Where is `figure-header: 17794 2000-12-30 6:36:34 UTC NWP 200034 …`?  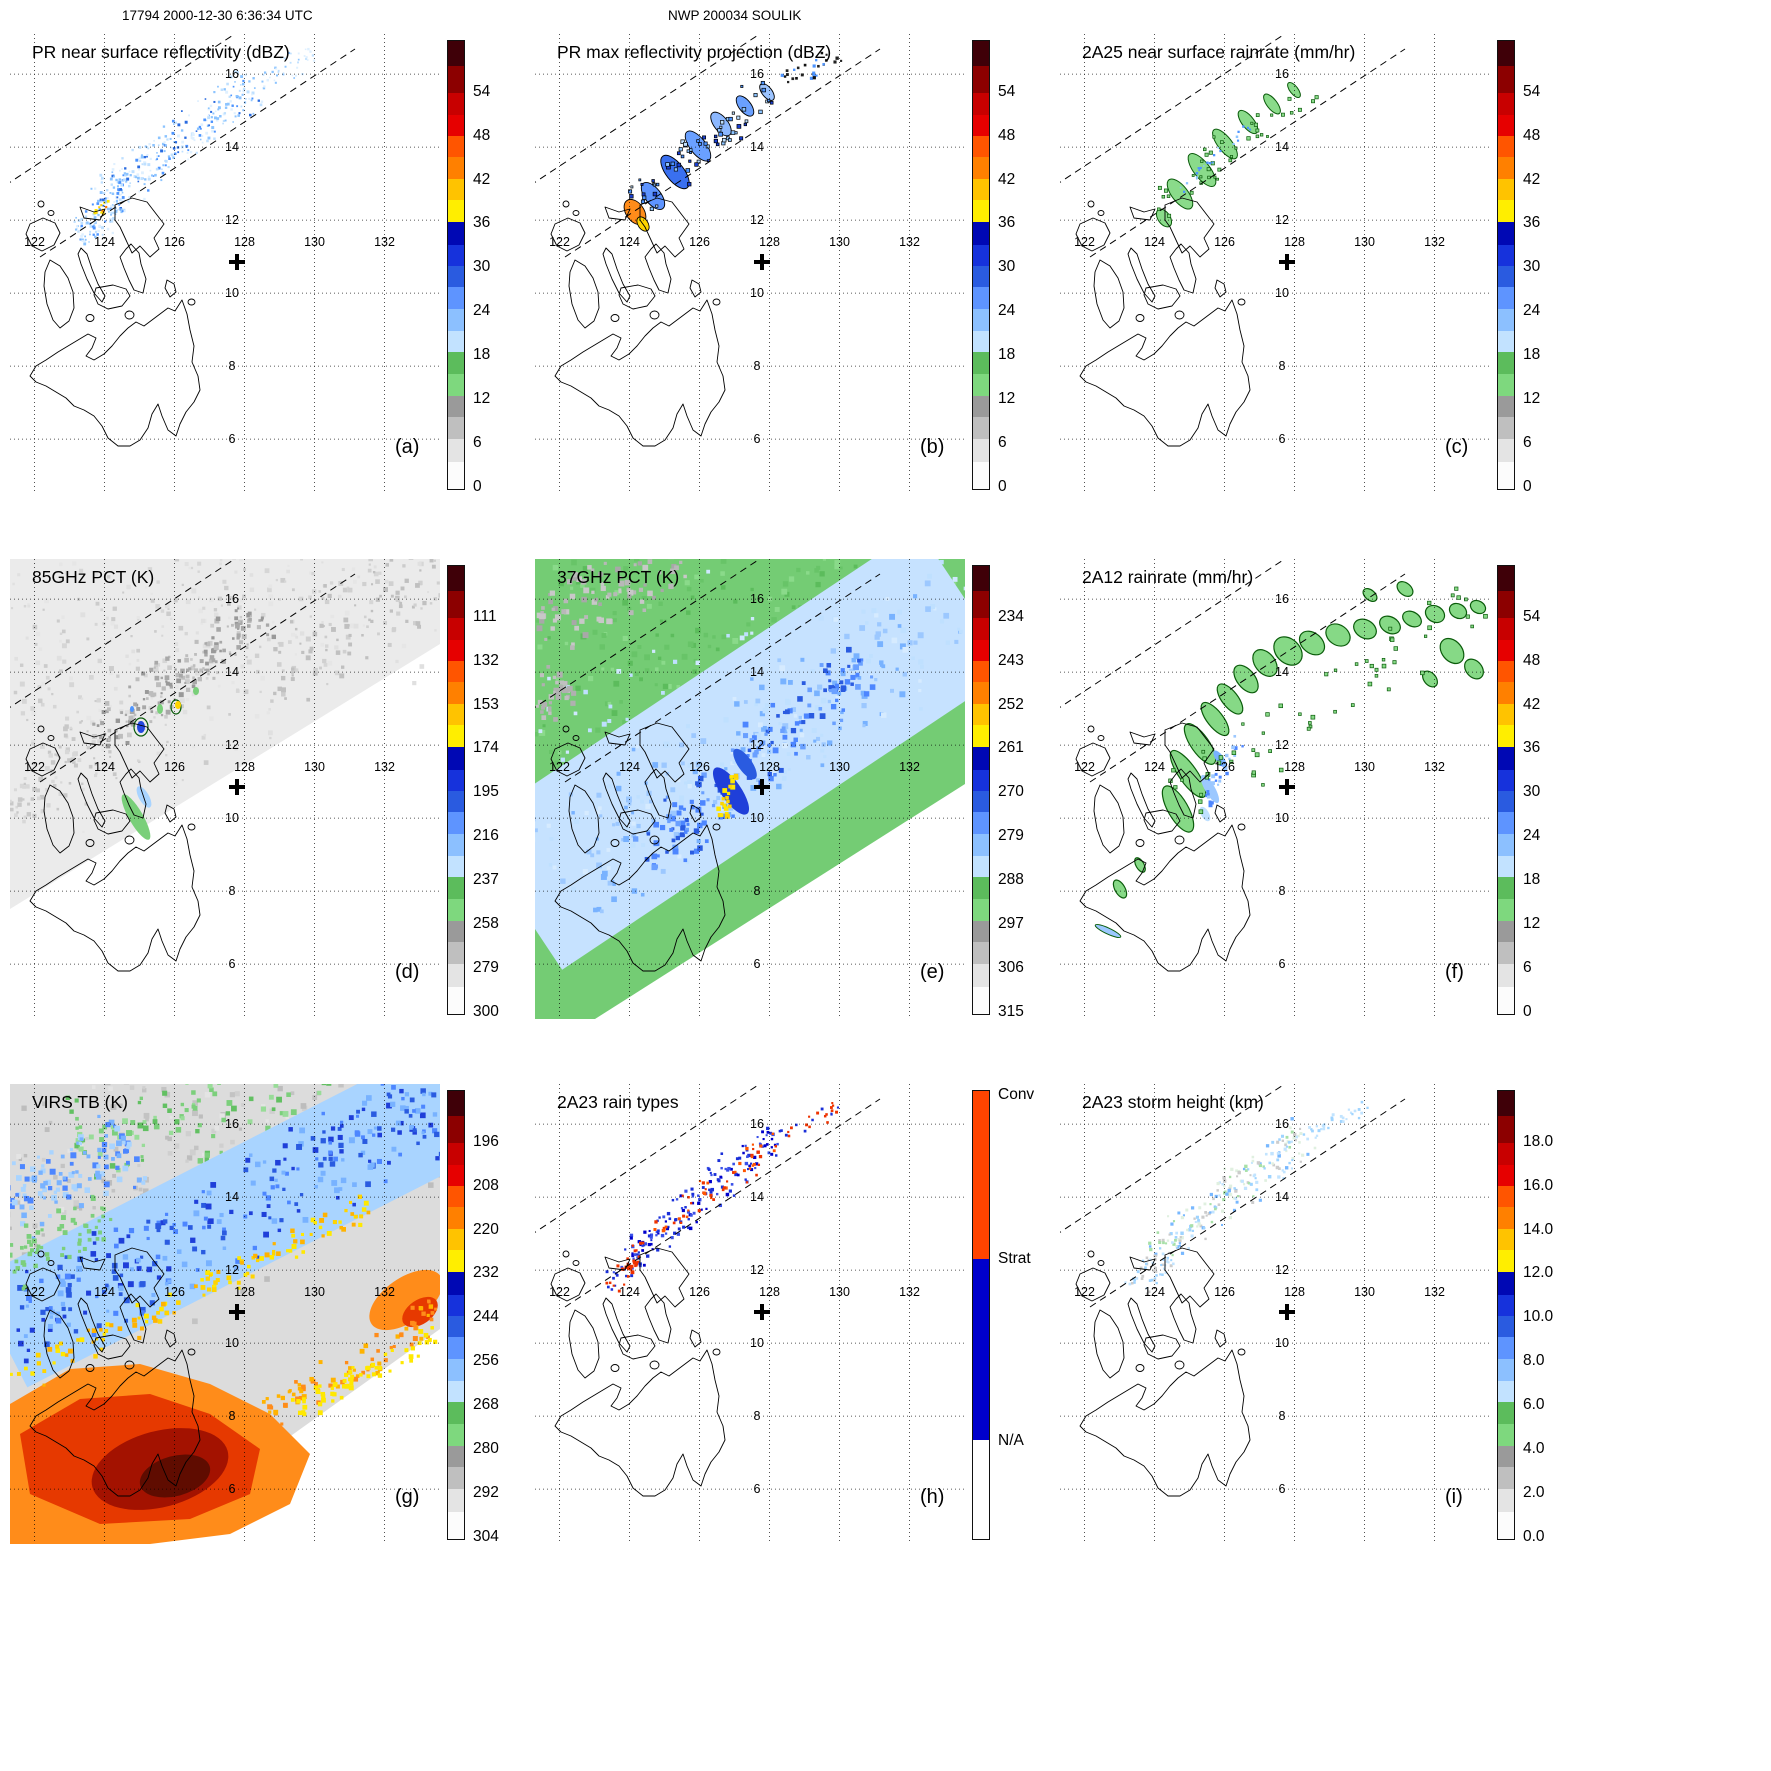
figure-header: 17794 2000-12-30 6:36:34 UTC NWP 200034 … is located at coordinates (885, 17).